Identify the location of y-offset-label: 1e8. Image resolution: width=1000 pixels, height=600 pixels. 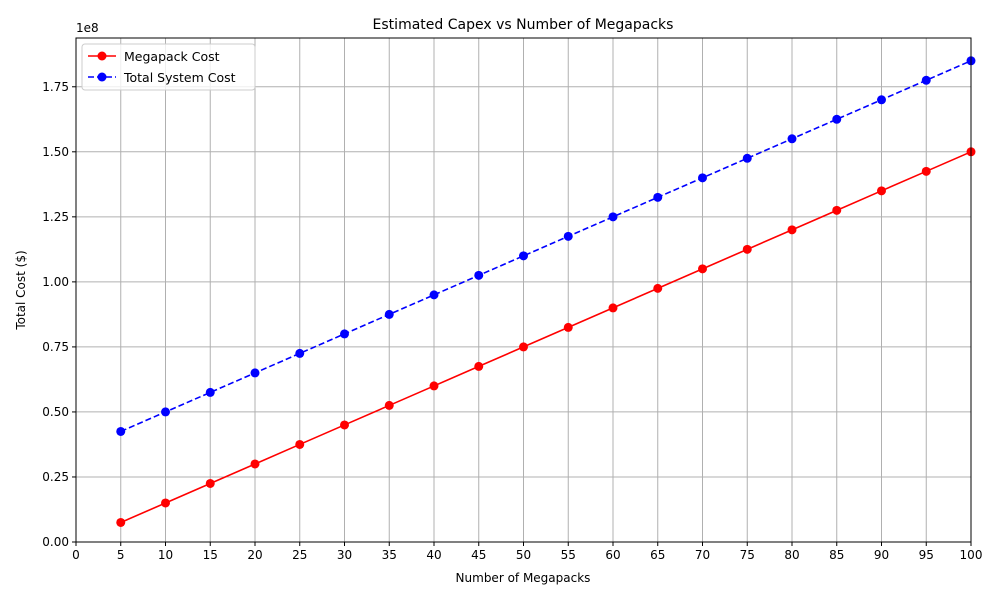
(87, 28).